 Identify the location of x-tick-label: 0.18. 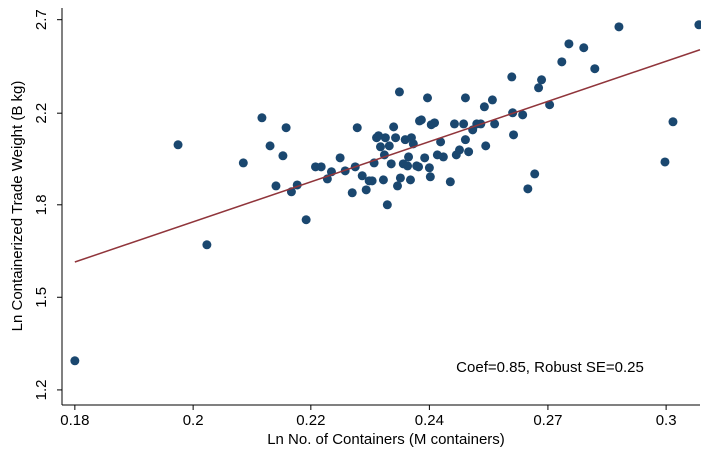
(74, 420).